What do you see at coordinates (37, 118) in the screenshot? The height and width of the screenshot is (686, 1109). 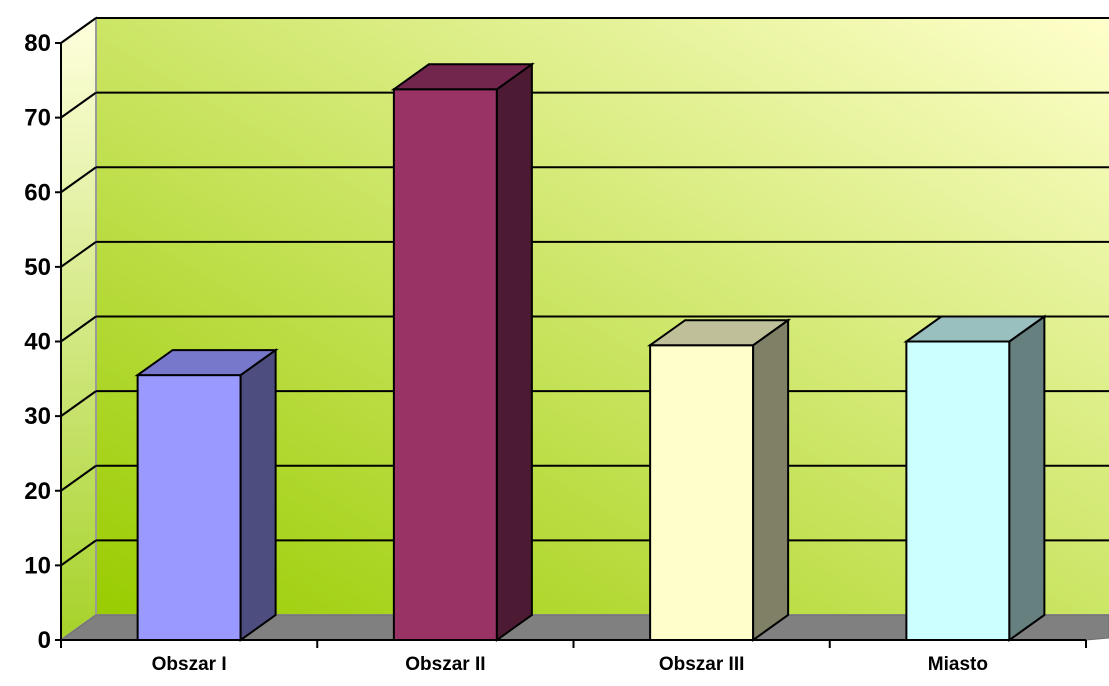 I see `y-tick-label: 70` at bounding box center [37, 118].